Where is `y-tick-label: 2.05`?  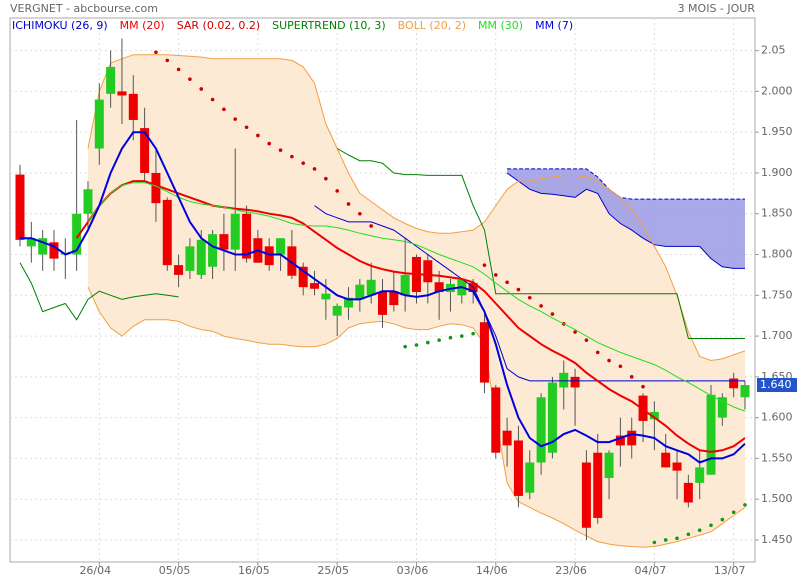 y-tick-label: 2.05 is located at coordinates (773, 50).